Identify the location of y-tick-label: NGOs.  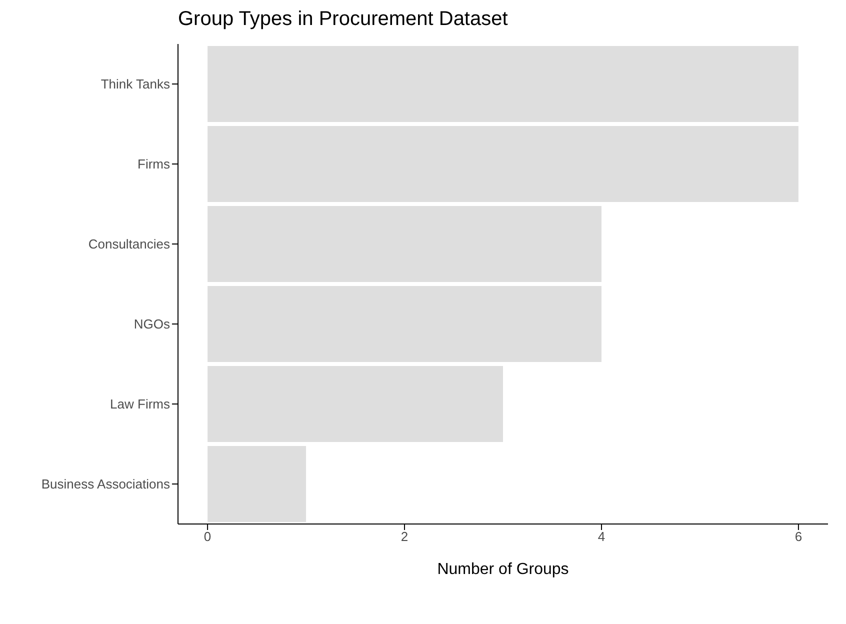
(152, 324).